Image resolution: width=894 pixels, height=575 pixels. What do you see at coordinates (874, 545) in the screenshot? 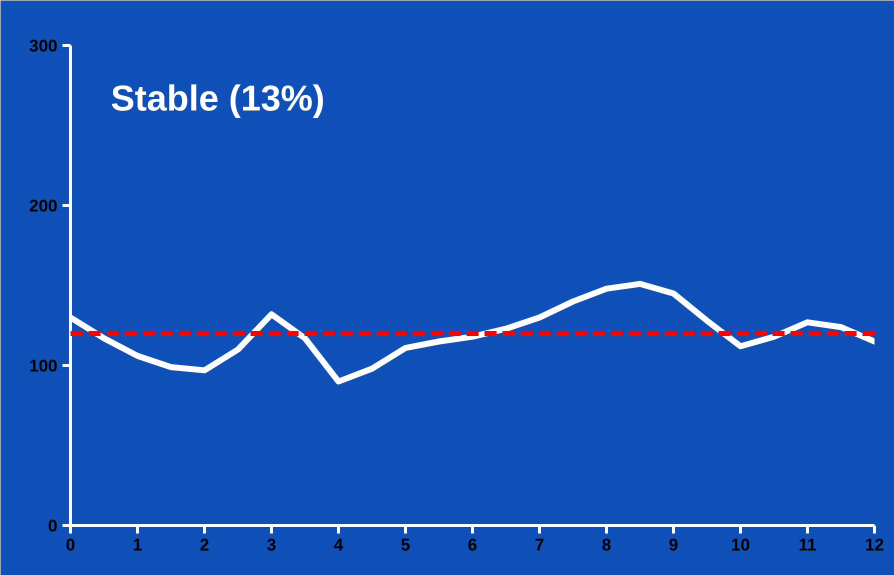
I see `x-tick-label: 12` at bounding box center [874, 545].